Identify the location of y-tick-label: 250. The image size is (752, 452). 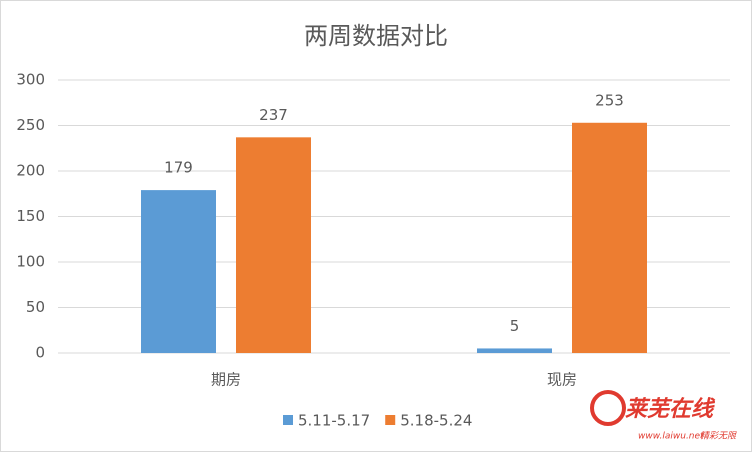
(30, 125).